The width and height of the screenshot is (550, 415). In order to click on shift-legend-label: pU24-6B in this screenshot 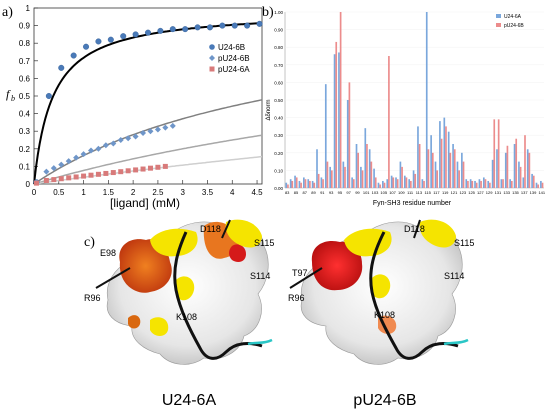, I will do `click(514, 26)`.